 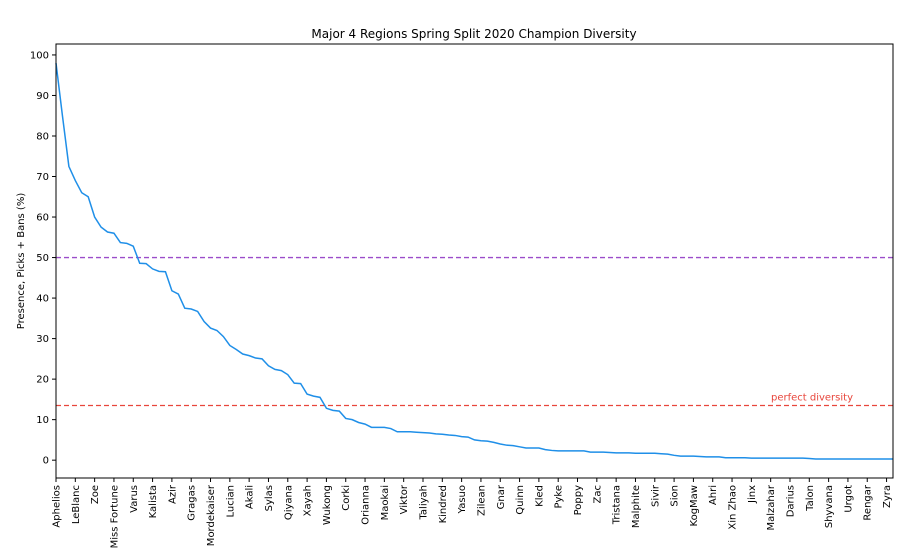 I want to click on x-tick-label: Kalista, so click(x=153, y=501).